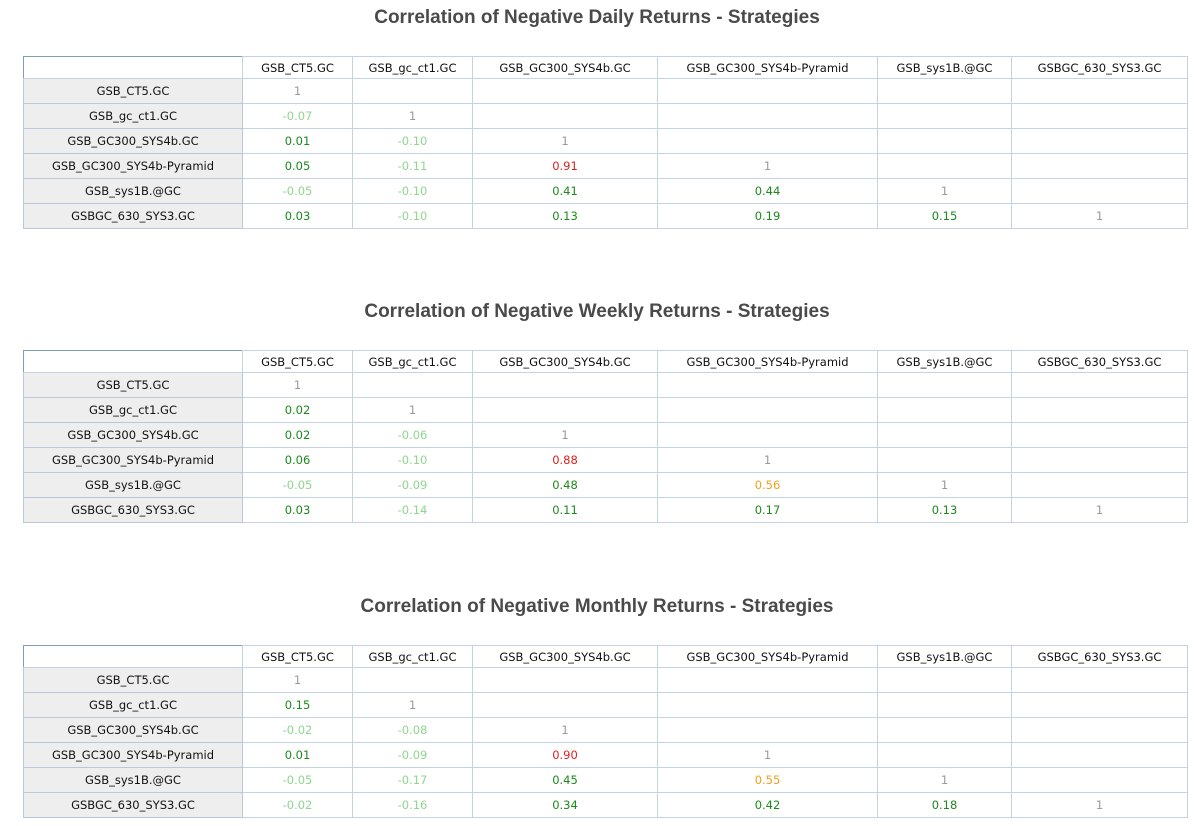 Image resolution: width=1194 pixels, height=826 pixels. Describe the element at coordinates (767, 805) in the screenshot. I see `correlation-value: 0.42` at that location.